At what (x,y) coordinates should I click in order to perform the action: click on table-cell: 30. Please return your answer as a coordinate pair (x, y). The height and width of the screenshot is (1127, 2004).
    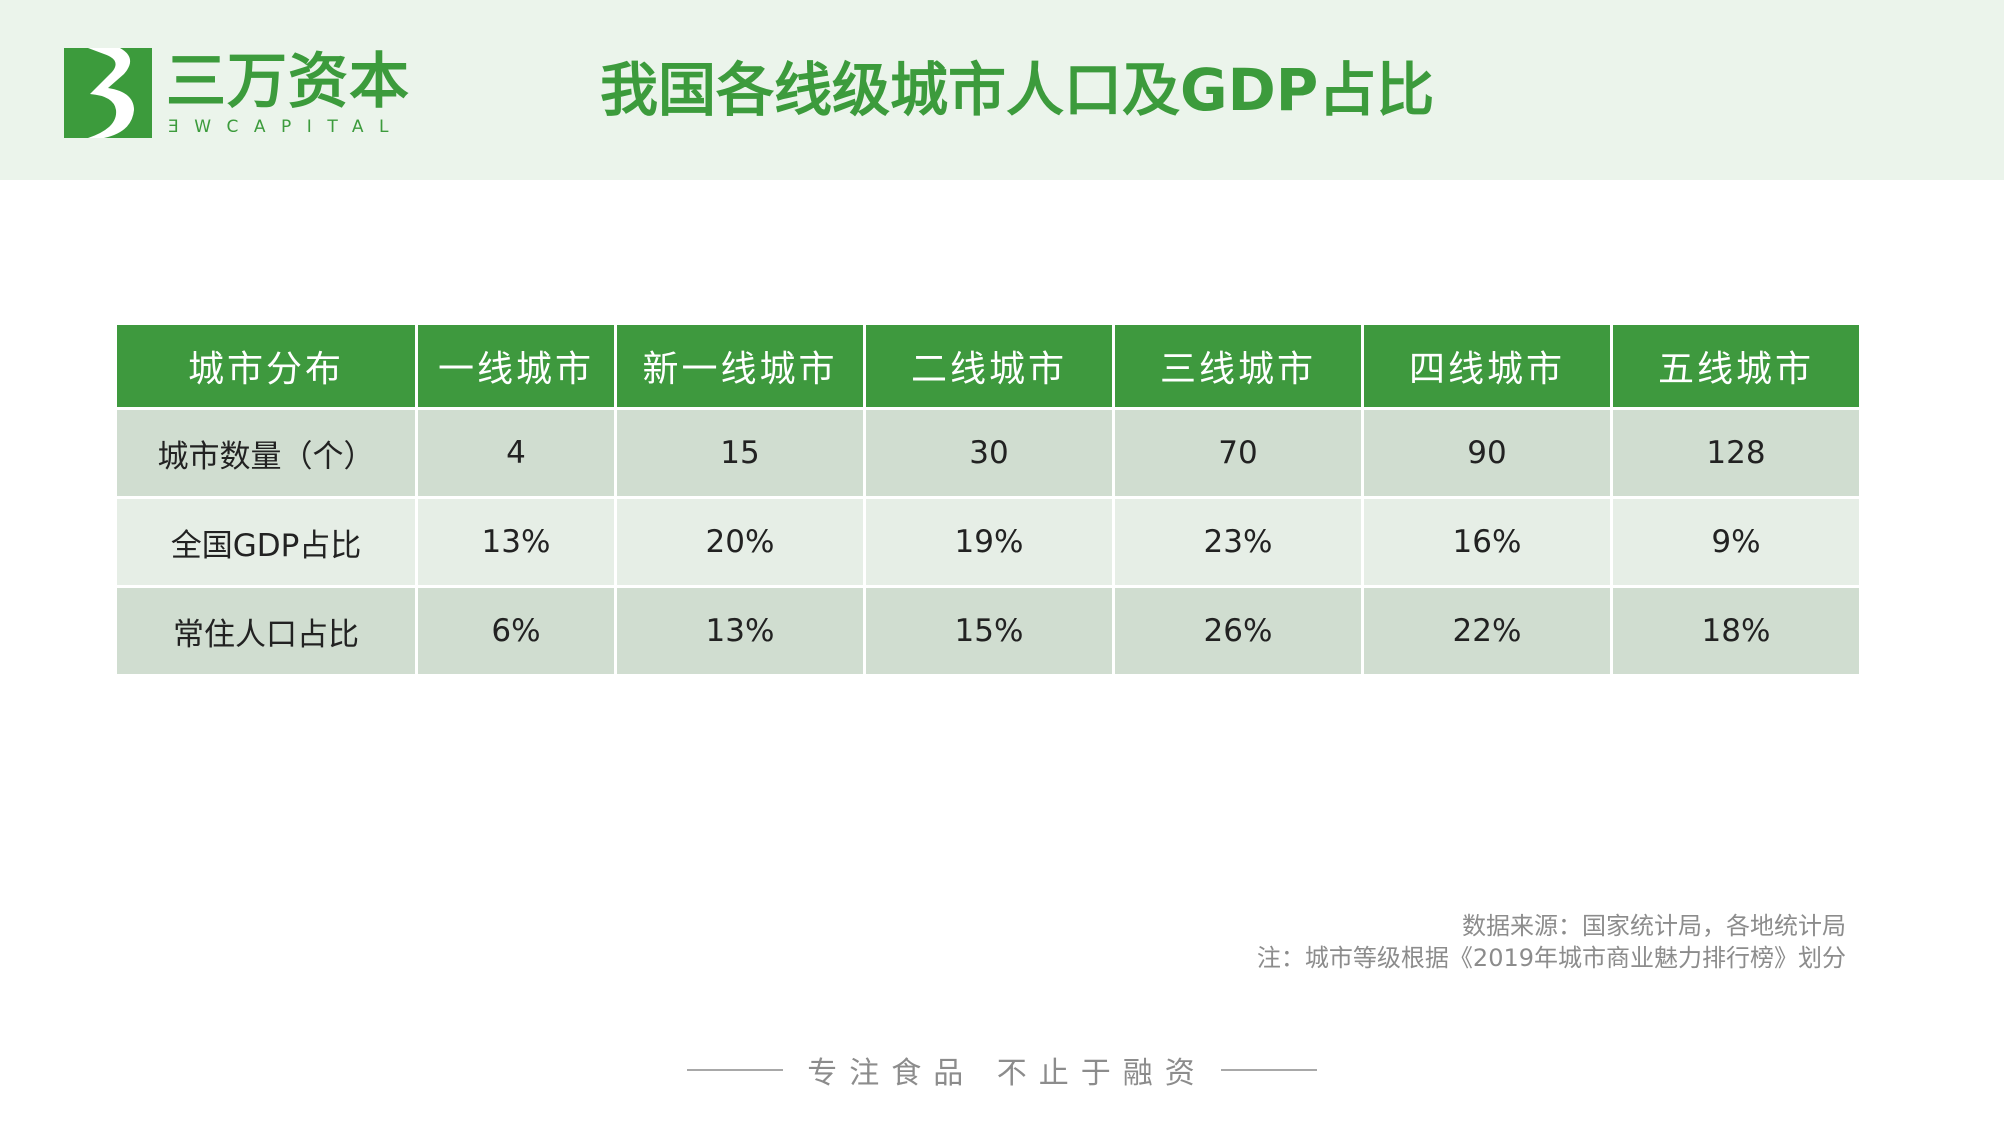
    Looking at the image, I should click on (989, 453).